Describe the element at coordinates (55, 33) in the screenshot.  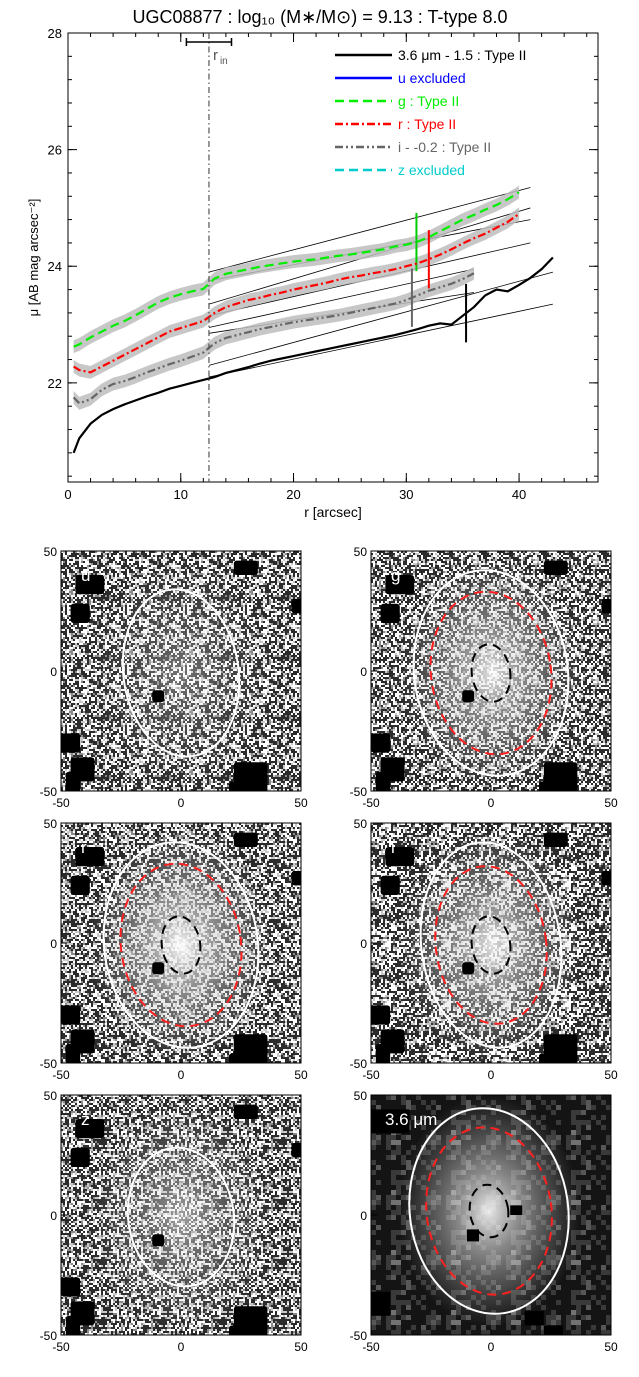
I see `y-tick-label: 28` at that location.